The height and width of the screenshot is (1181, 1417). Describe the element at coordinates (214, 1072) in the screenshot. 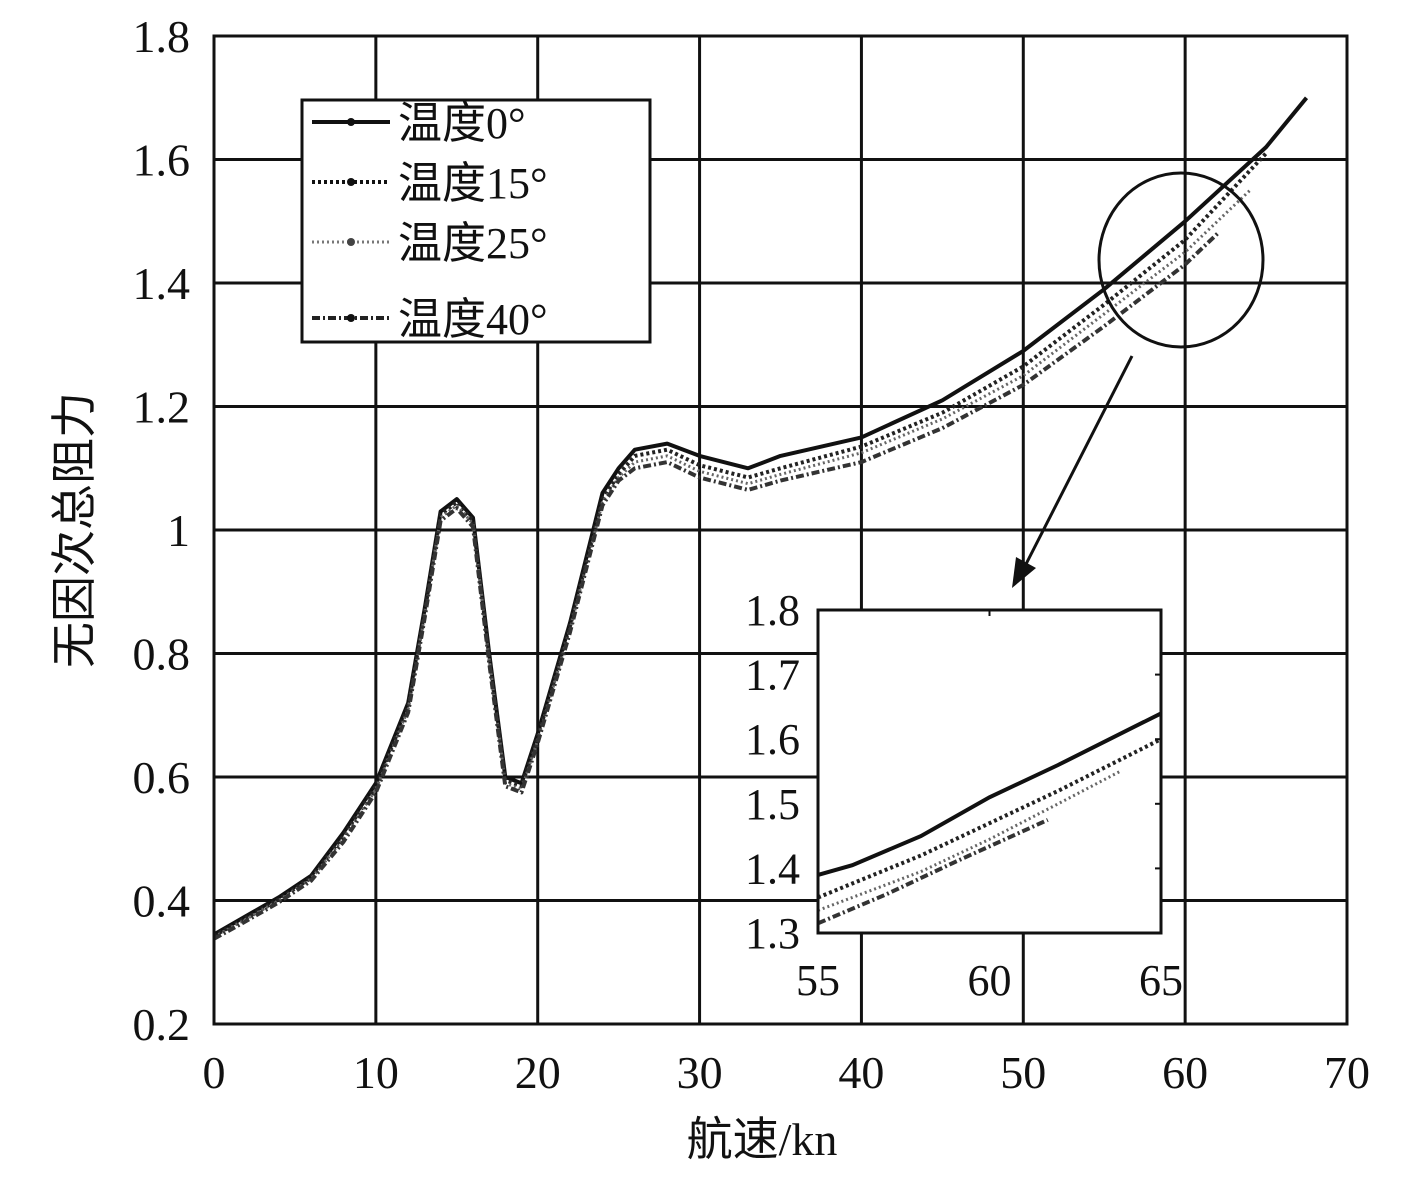

I see `x-tick-label-0: 0` at that location.